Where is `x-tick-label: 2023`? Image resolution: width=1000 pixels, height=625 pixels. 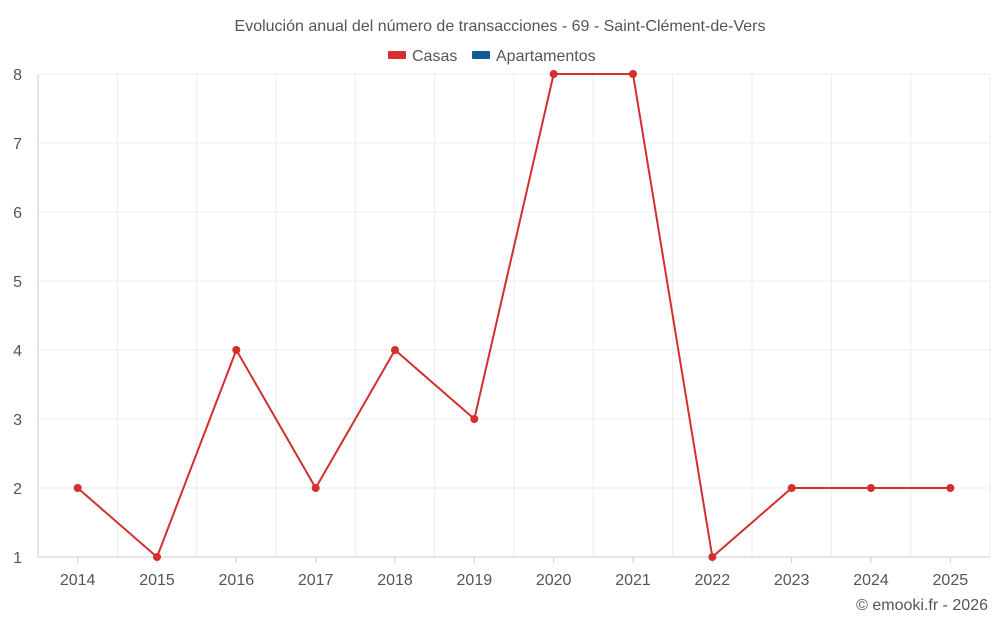 x-tick-label: 2023 is located at coordinates (792, 580).